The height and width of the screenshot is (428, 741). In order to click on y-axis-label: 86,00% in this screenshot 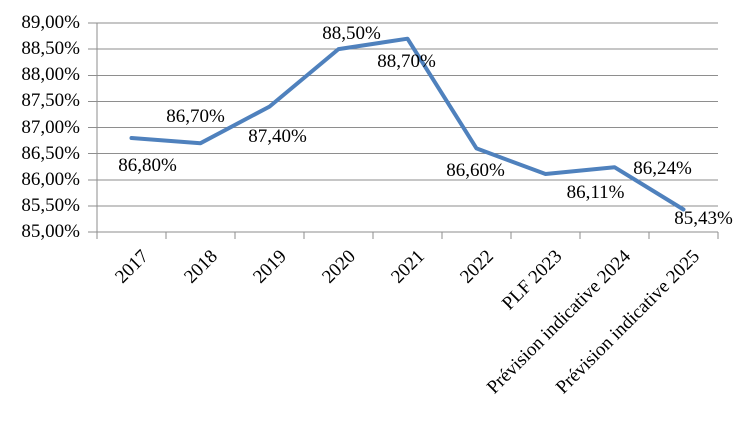, I will do `click(50, 179)`.